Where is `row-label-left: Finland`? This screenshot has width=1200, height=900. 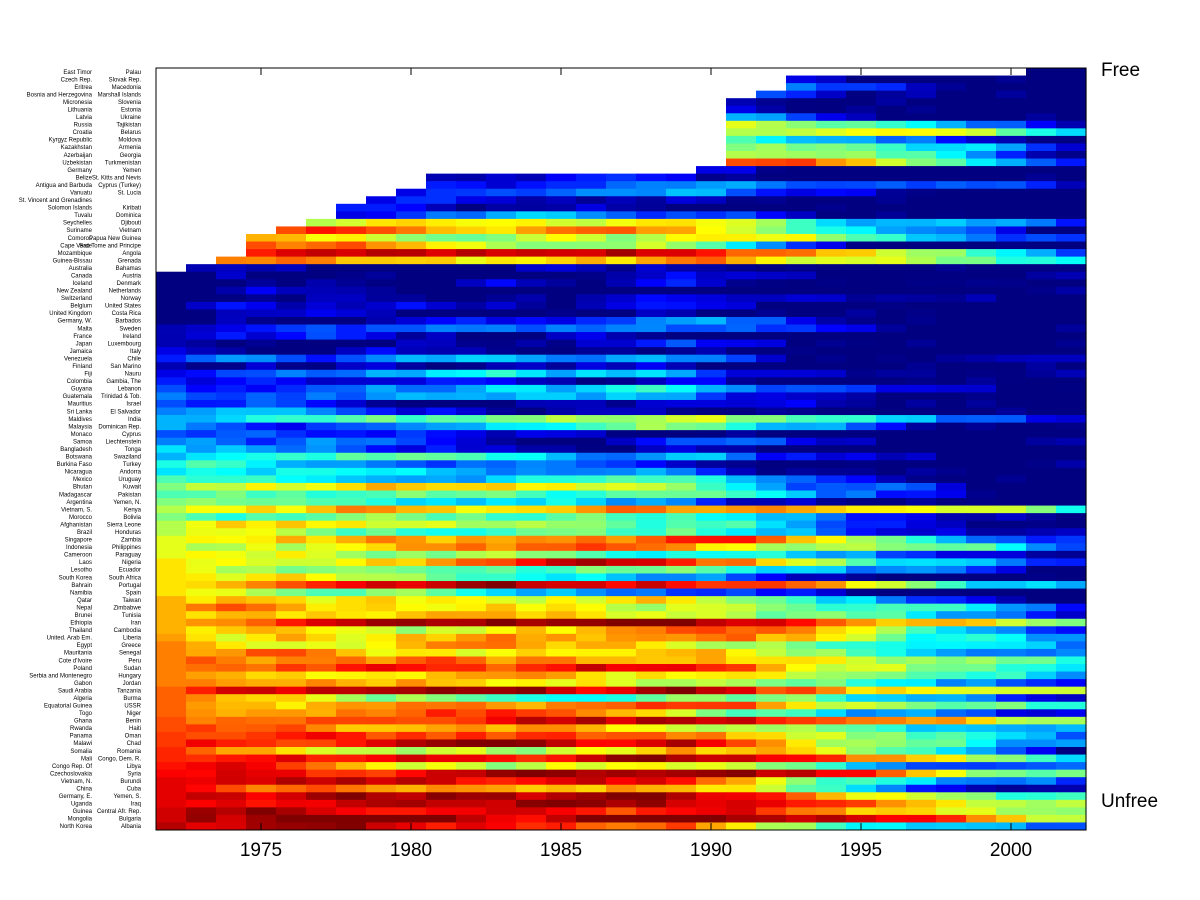
row-label-left: Finland is located at coordinates (82, 367).